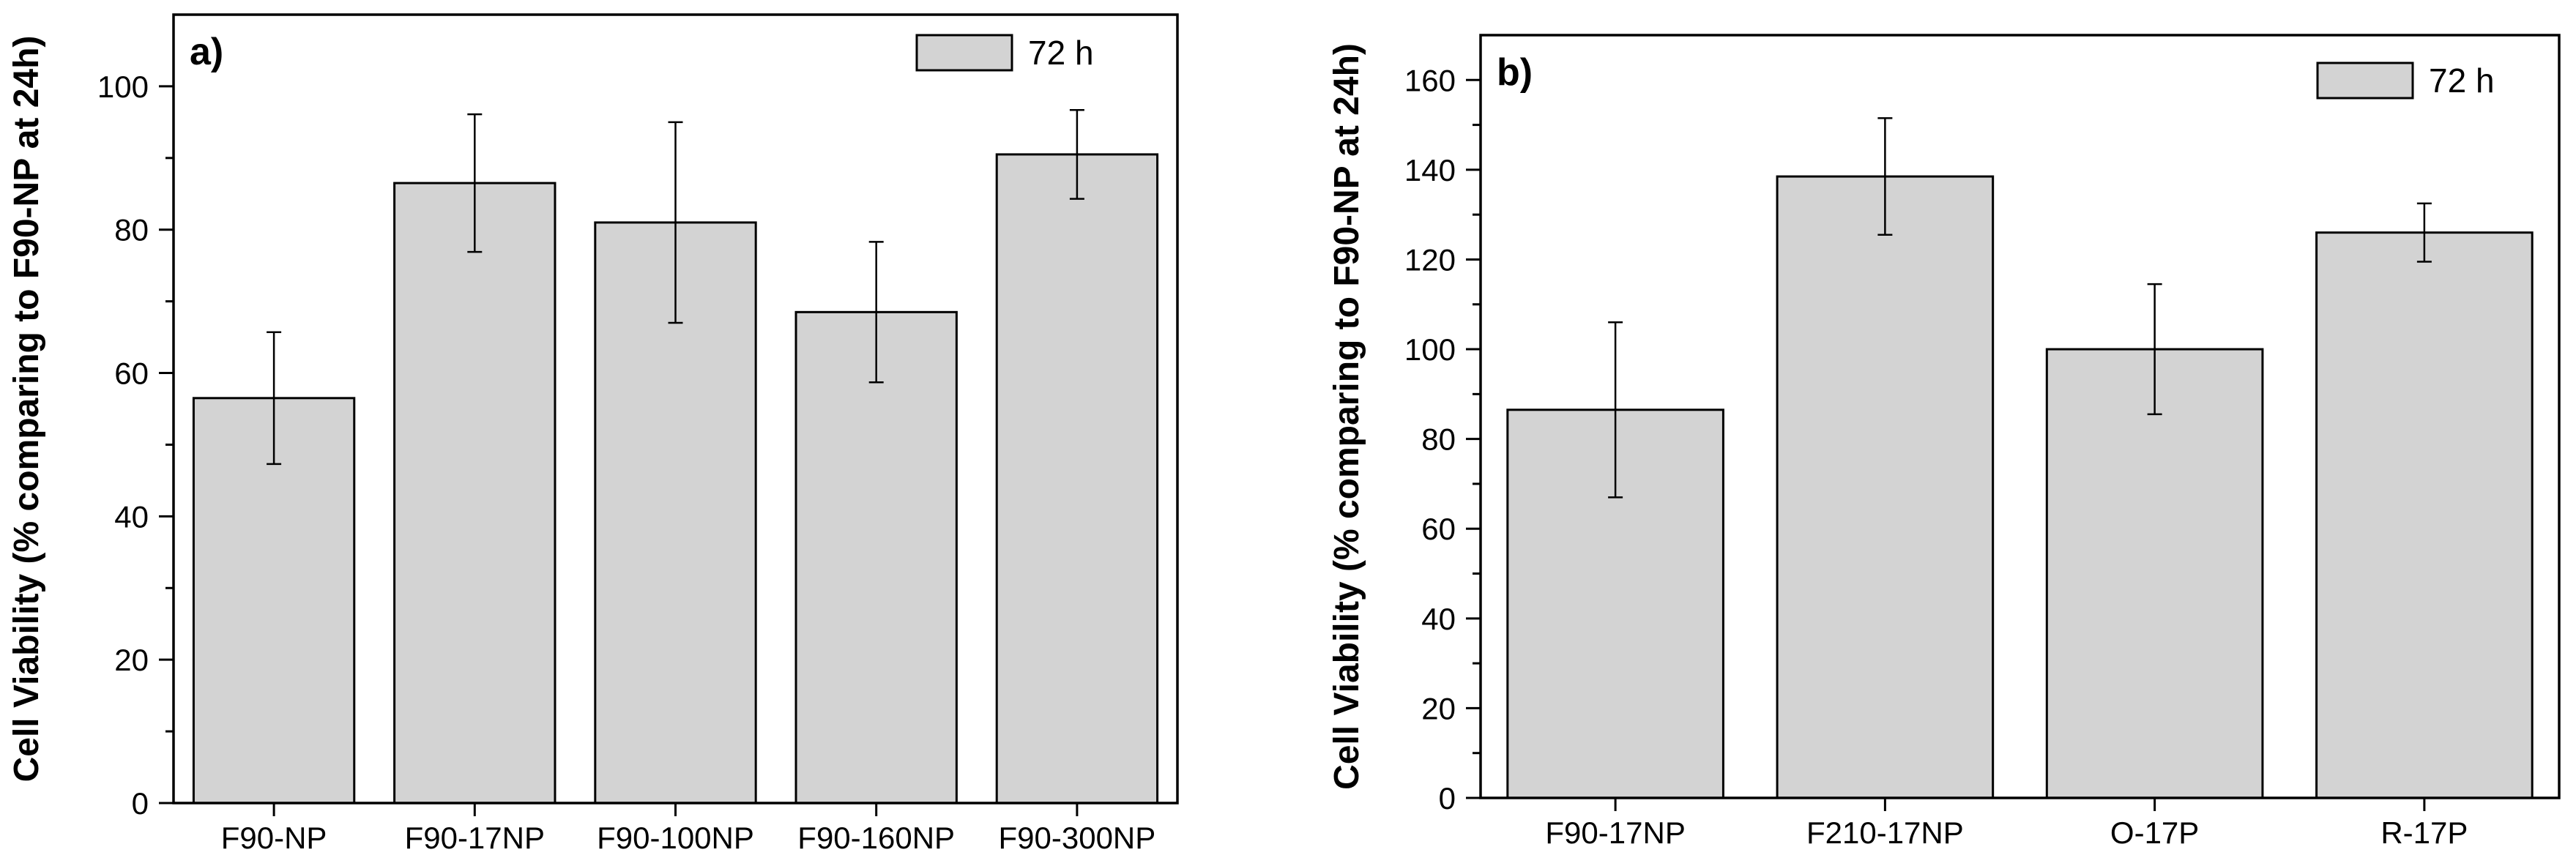  I want to click on panel-label: b), so click(1515, 72).